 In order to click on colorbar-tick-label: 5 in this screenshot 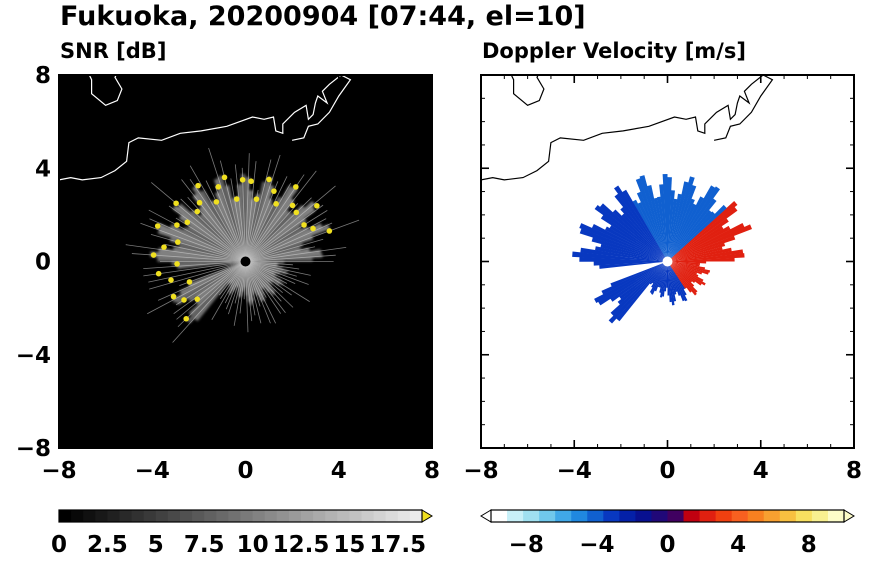, I will do `click(156, 545)`.